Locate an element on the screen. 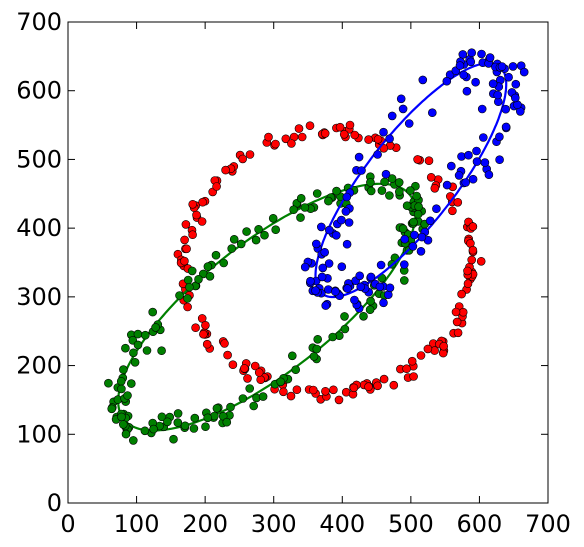 This screenshot has width=584, height=547. x-tick-label: 500 is located at coordinates (411, 524).